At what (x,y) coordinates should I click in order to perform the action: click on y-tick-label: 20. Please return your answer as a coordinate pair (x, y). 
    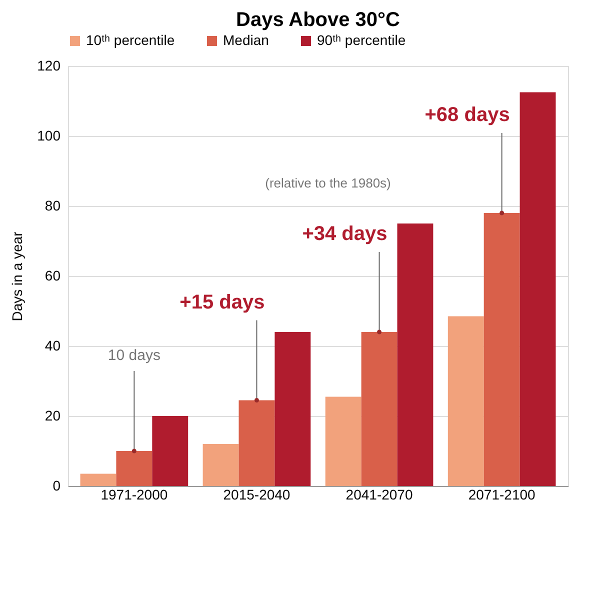
    Looking at the image, I should click on (52, 416).